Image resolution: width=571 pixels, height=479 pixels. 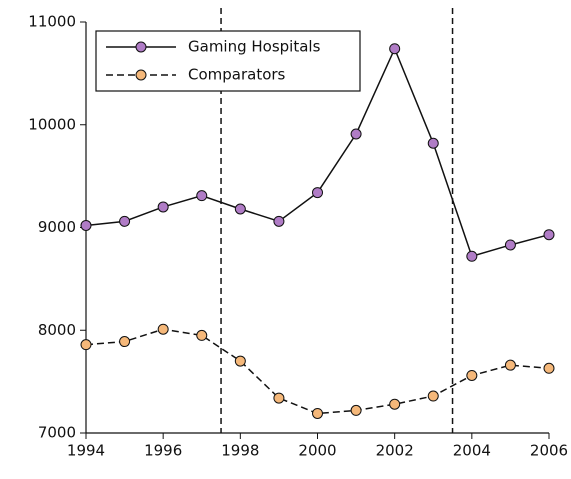 I want to click on legend-box, so click(x=228, y=61).